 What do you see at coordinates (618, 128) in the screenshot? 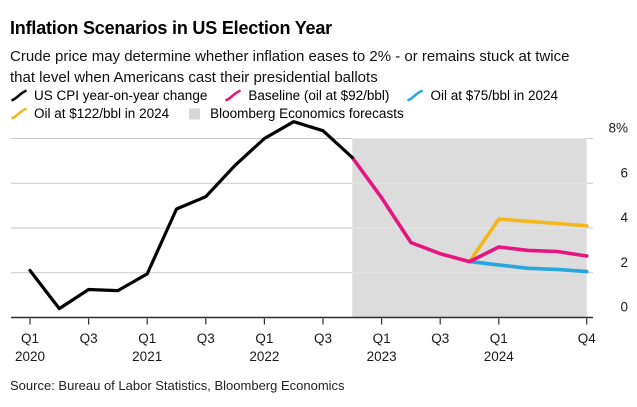
I see `y-tick-label: 8%` at bounding box center [618, 128].